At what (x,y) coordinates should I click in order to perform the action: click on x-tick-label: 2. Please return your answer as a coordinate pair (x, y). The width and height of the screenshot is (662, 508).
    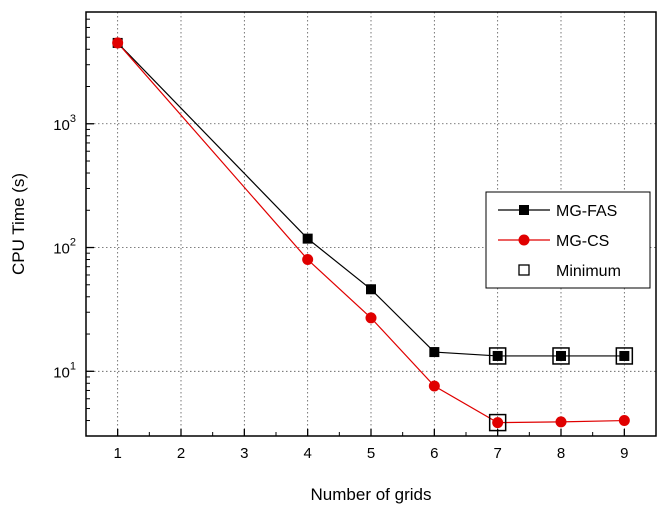
    Looking at the image, I should click on (181, 453).